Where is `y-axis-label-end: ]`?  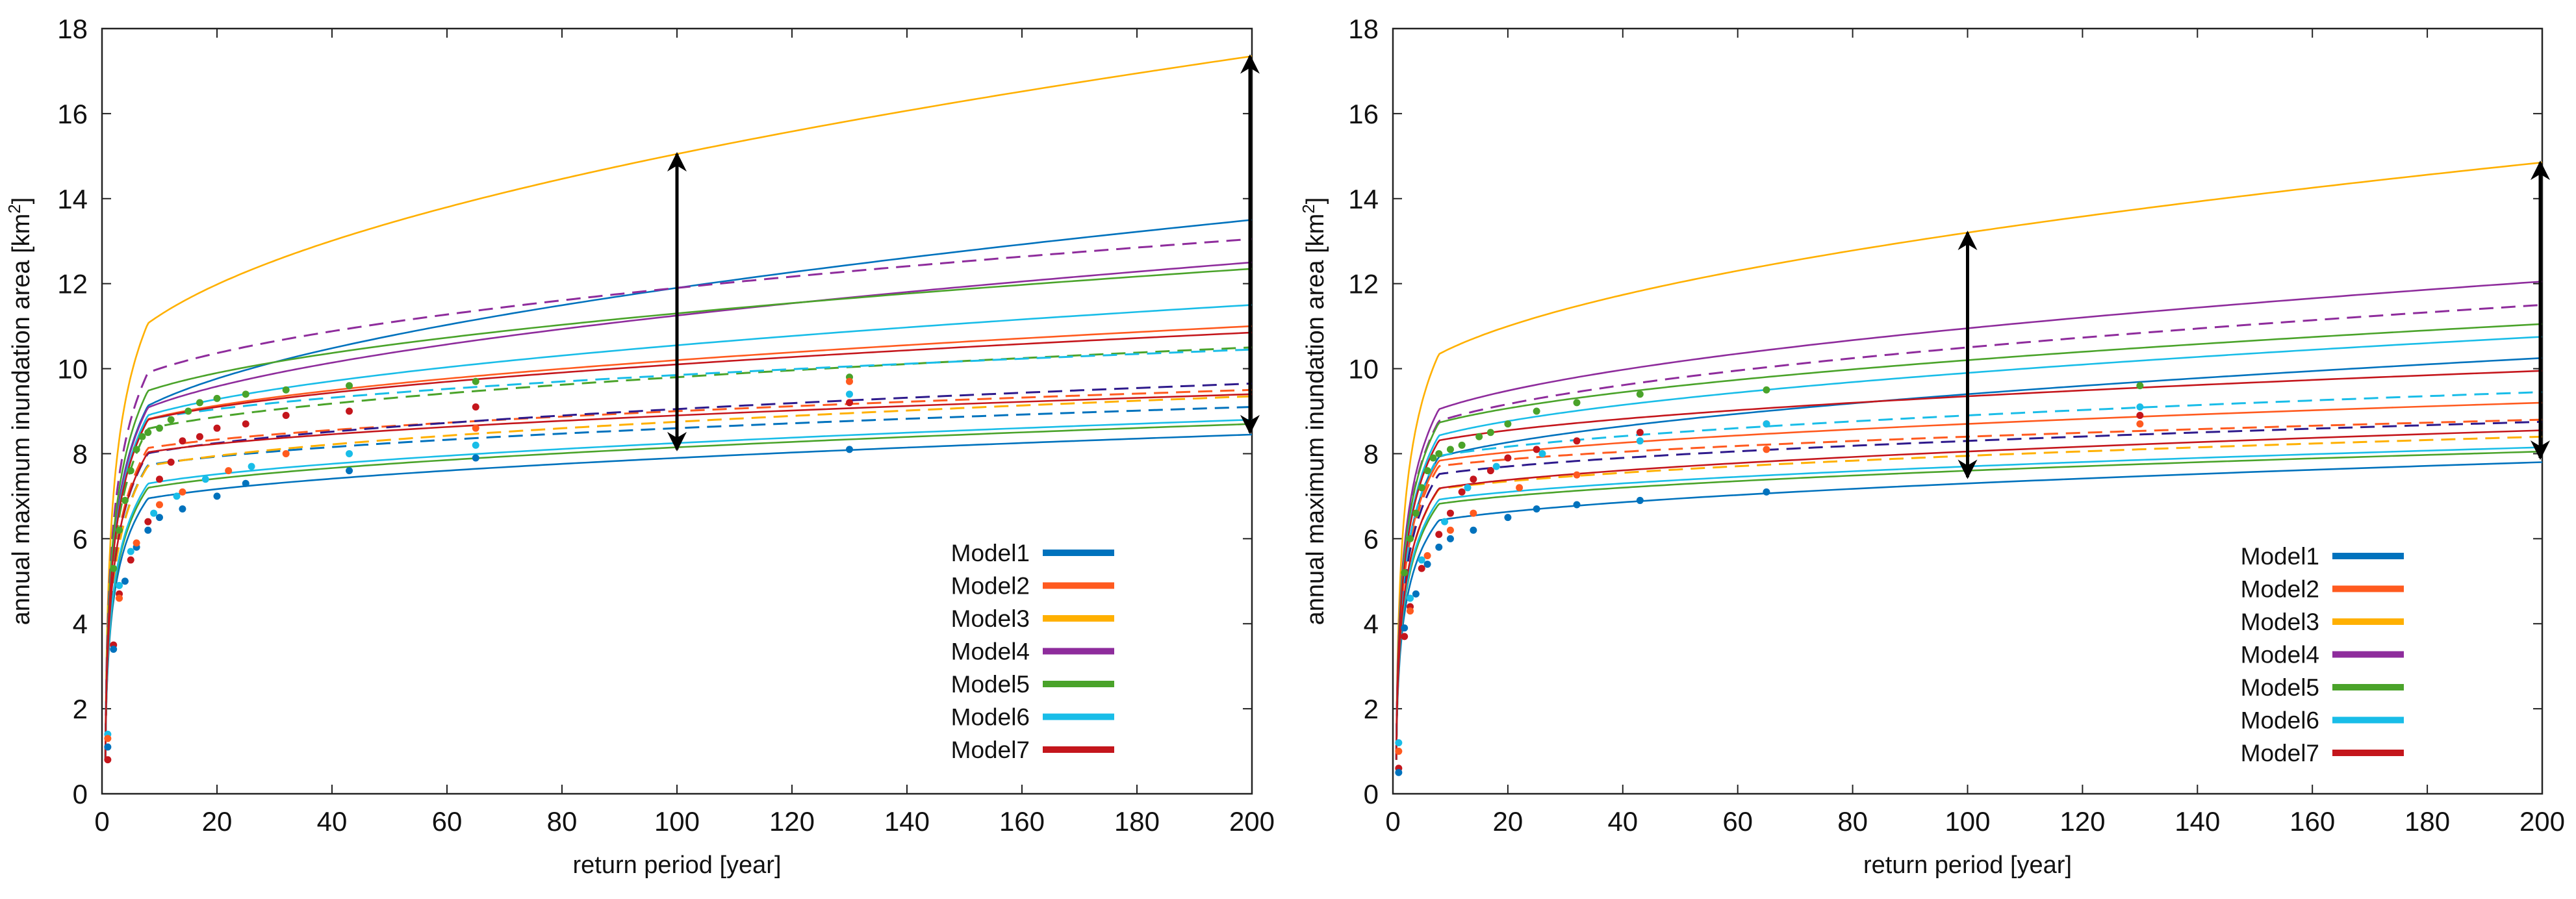
y-axis-label-end: ] is located at coordinates (1315, 201).